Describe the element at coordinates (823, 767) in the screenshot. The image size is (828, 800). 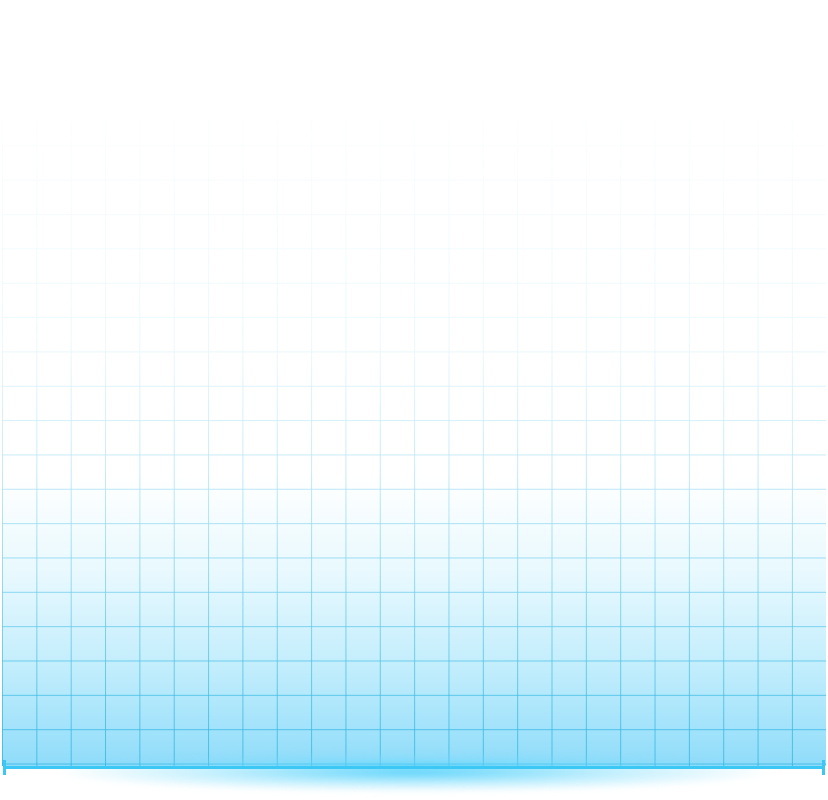
I see `baseline-right-tick` at that location.